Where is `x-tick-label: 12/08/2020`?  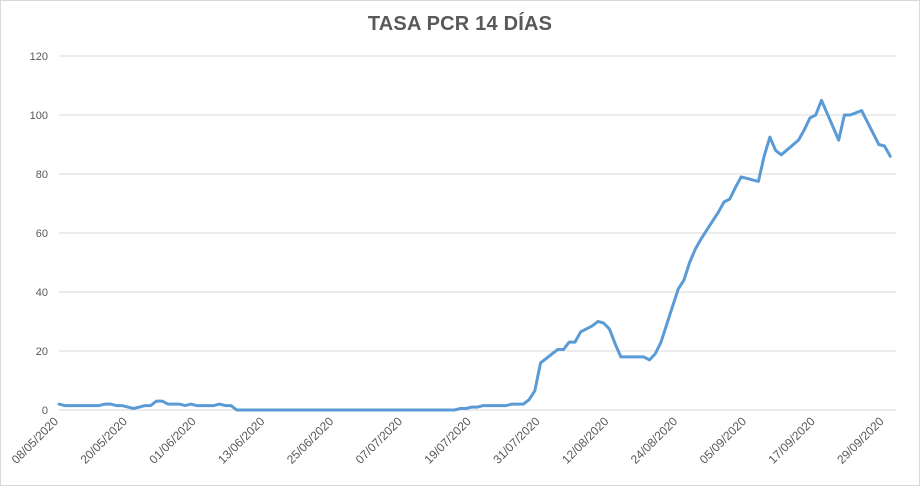 x-tick-label: 12/08/2020 is located at coordinates (585, 440).